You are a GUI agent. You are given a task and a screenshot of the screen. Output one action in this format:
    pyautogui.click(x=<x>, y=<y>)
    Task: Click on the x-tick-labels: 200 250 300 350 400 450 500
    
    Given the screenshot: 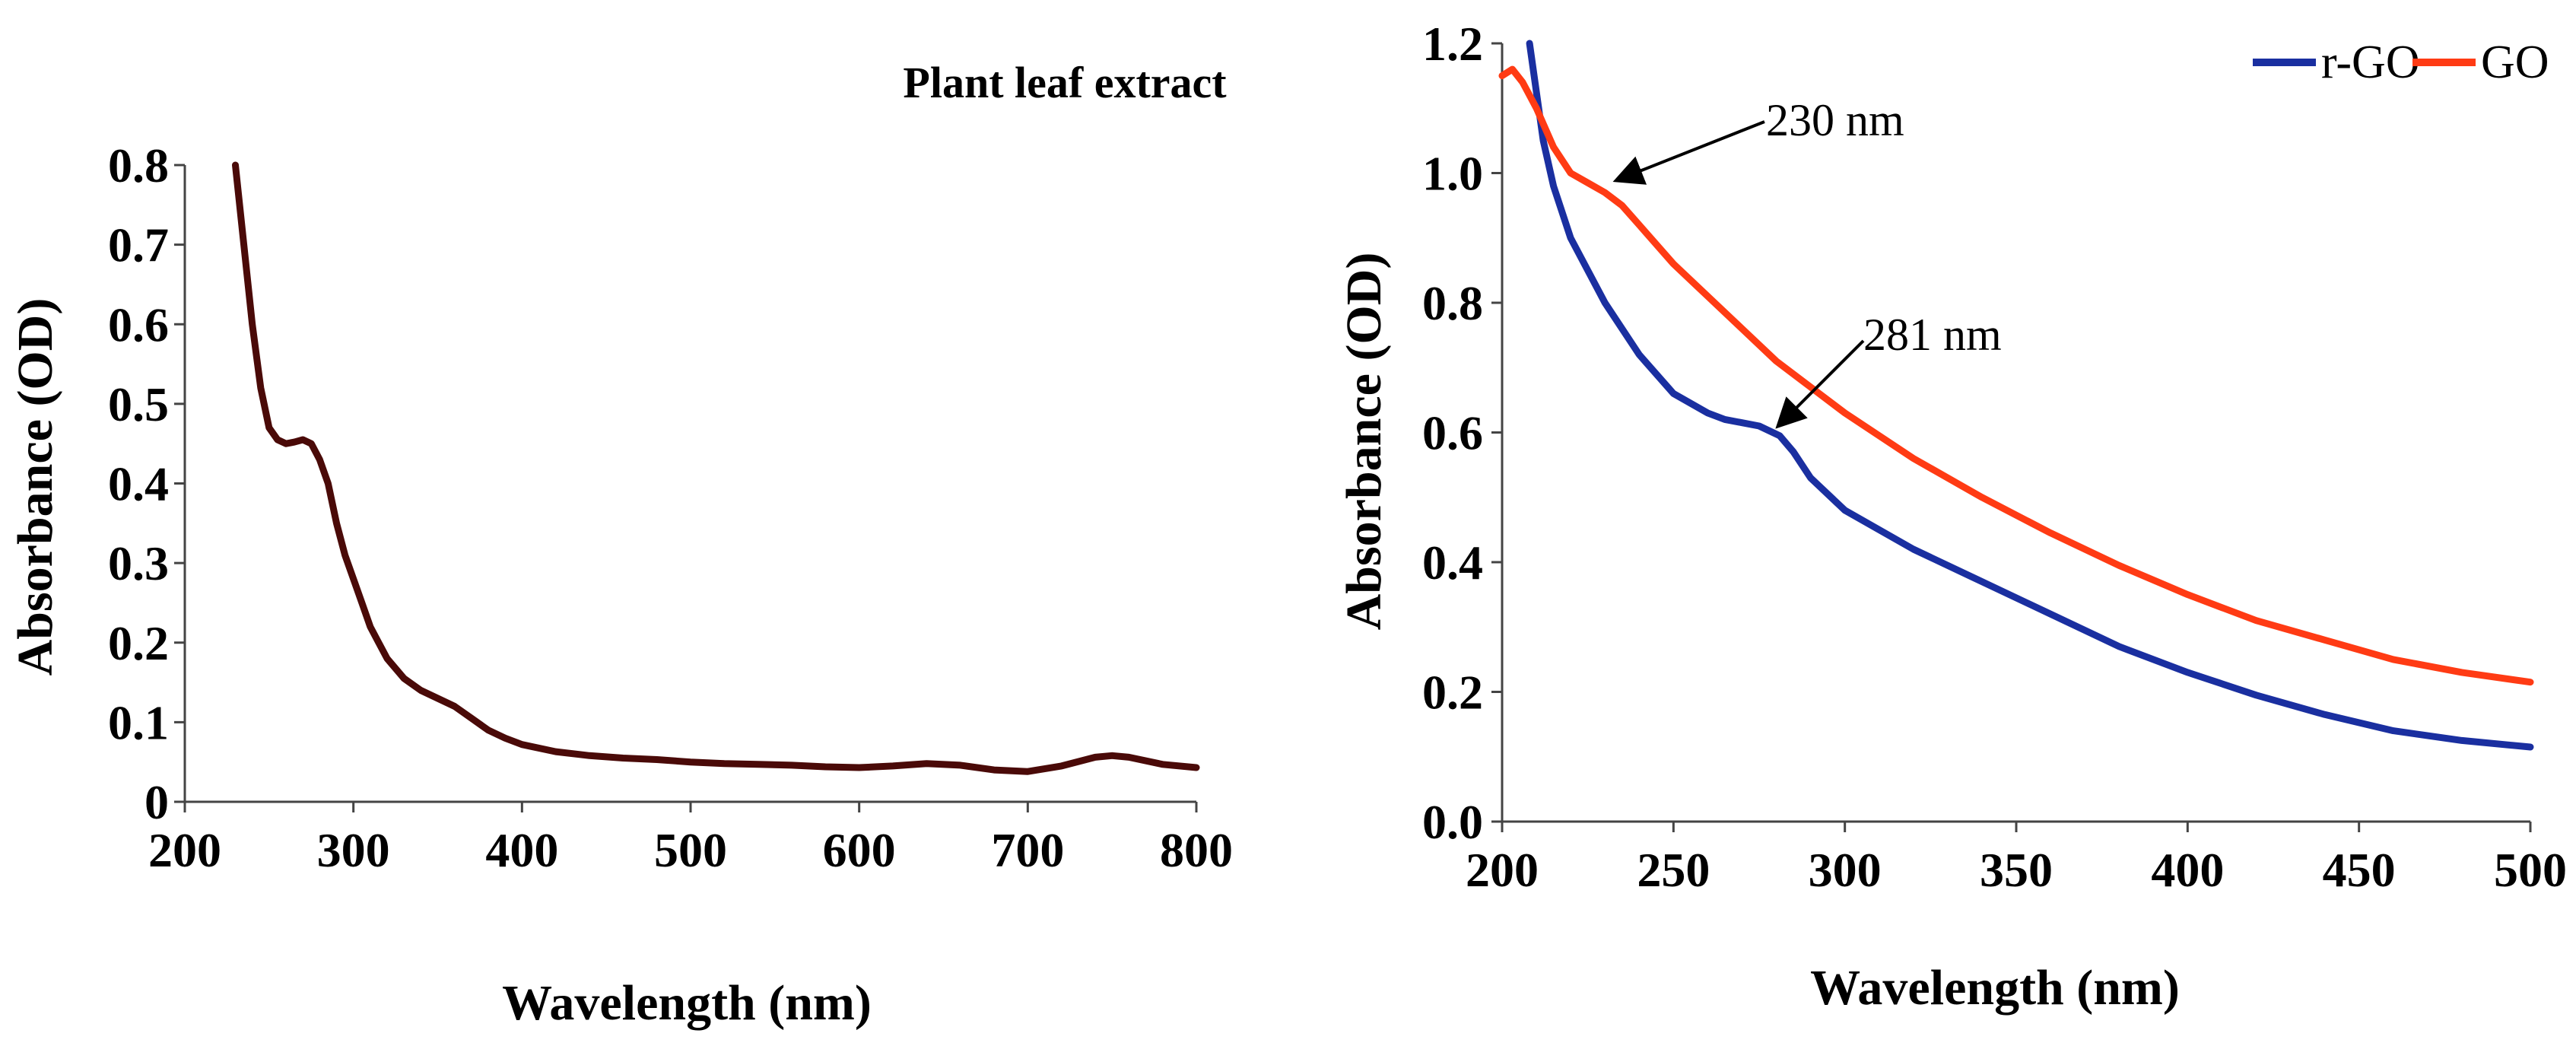 What is the action you would take?
    pyautogui.click(x=2016, y=870)
    